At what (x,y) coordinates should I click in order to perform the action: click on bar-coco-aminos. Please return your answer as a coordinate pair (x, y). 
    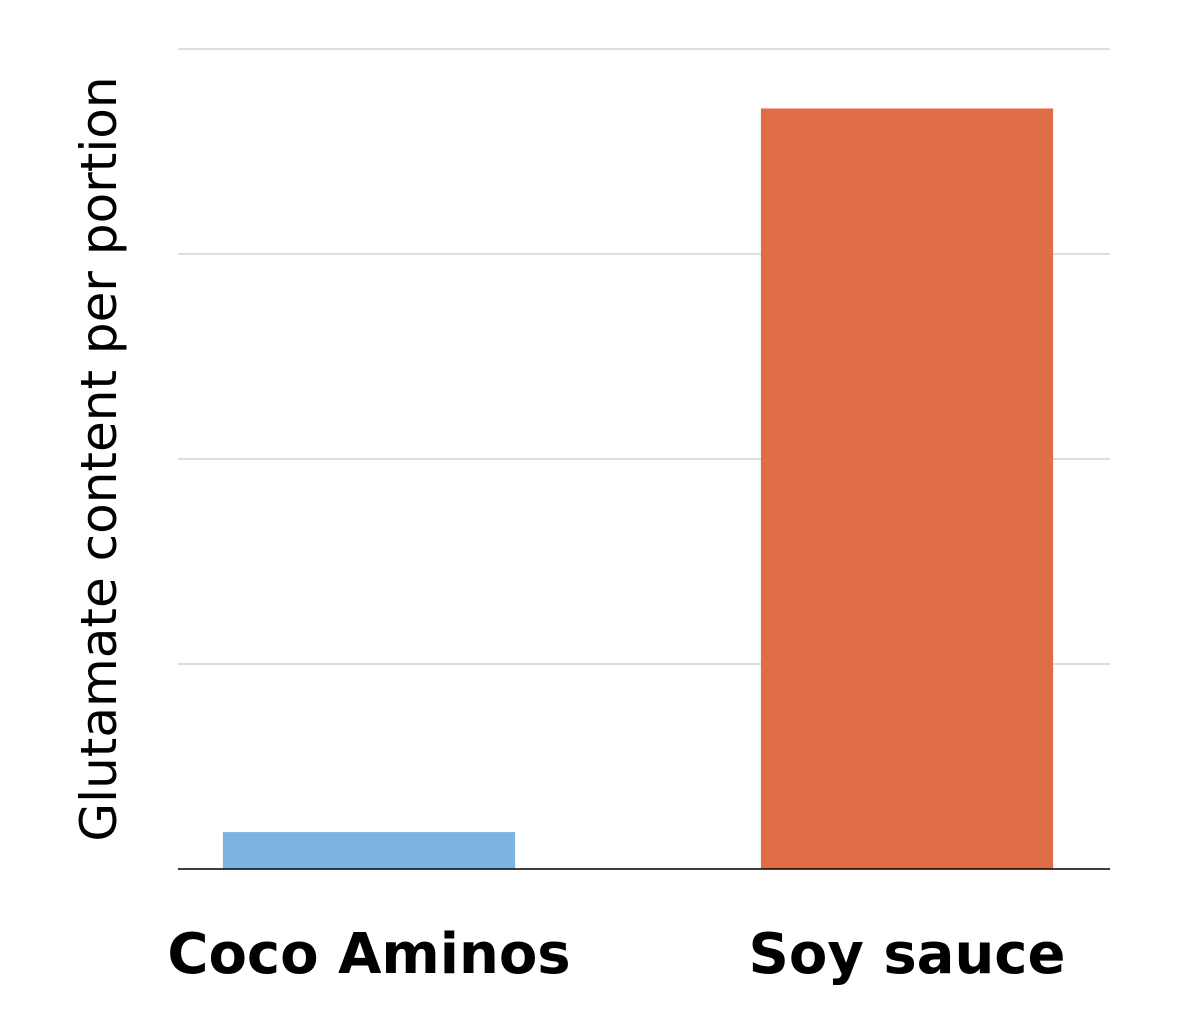
    Looking at the image, I should click on (369, 850).